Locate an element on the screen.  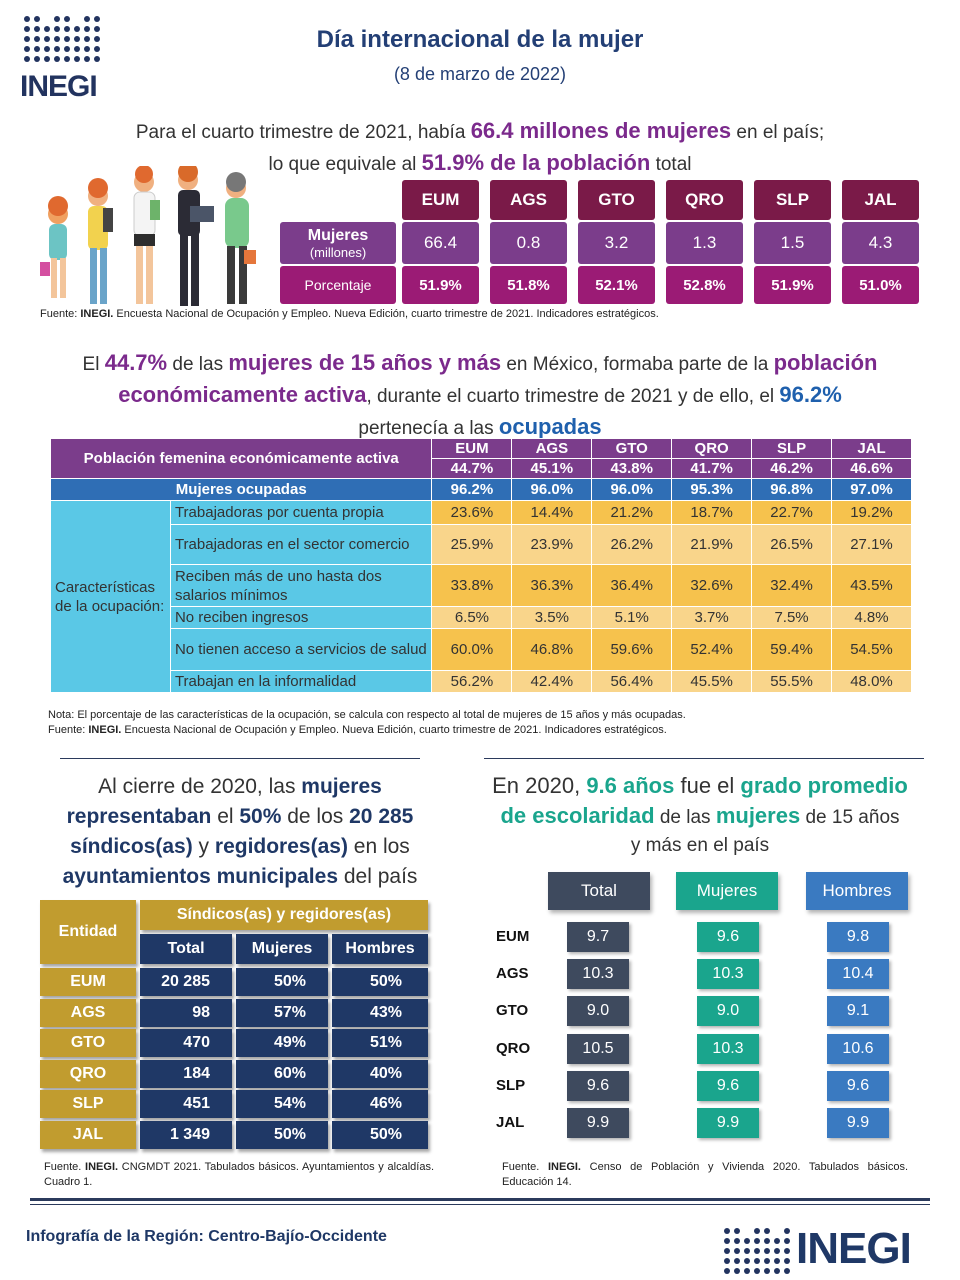
eap-char-cell: 3.7% is located at coordinates (712, 617).